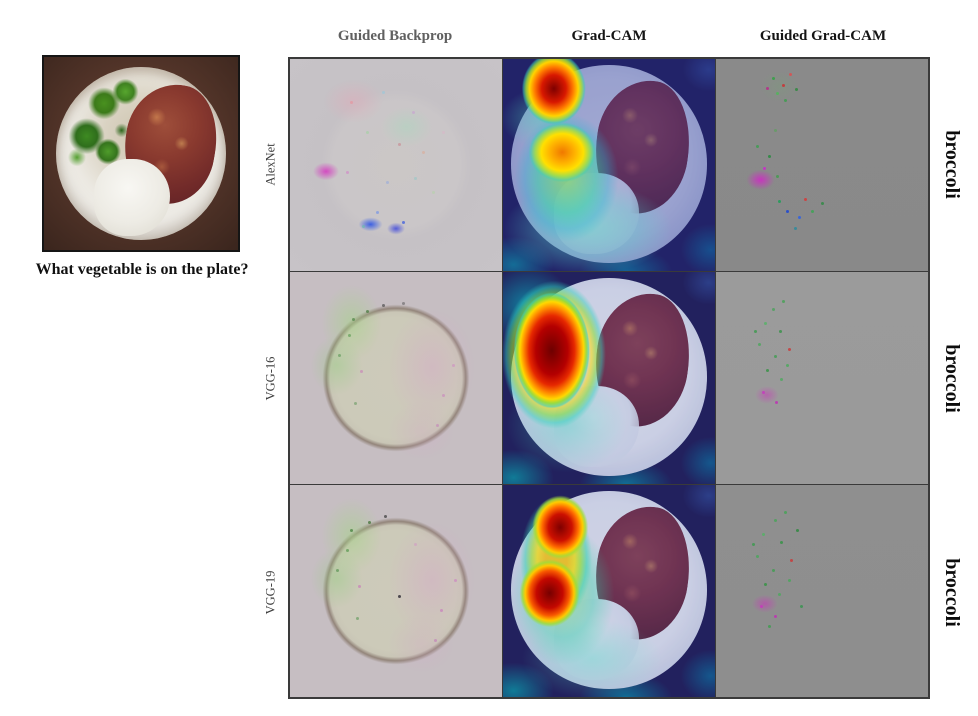  I want to click on model-label-vgg16: VGG-16, so click(270, 378).